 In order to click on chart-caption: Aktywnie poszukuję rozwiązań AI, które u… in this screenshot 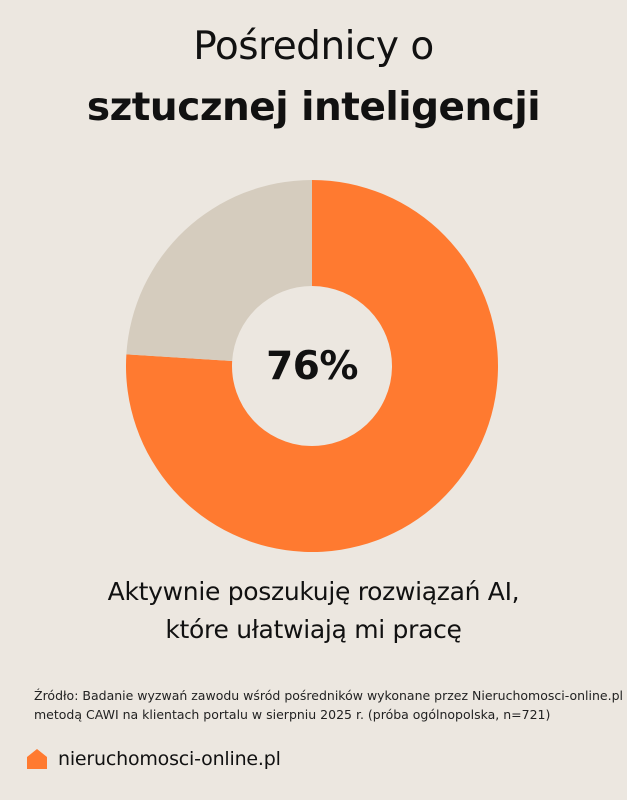, I will do `click(313, 611)`.